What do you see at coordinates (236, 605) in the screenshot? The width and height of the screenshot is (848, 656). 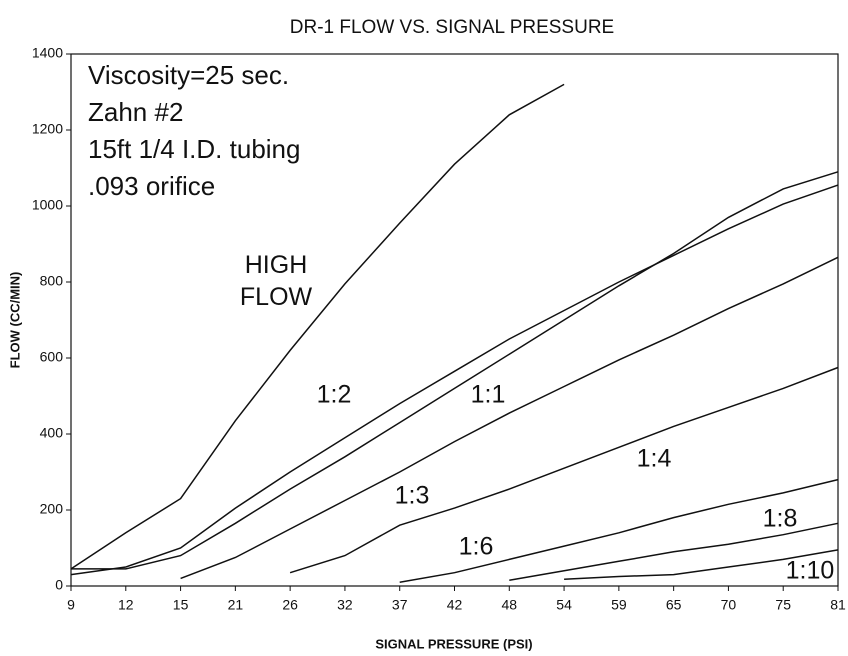 I see `x-tick-label: 21` at bounding box center [236, 605].